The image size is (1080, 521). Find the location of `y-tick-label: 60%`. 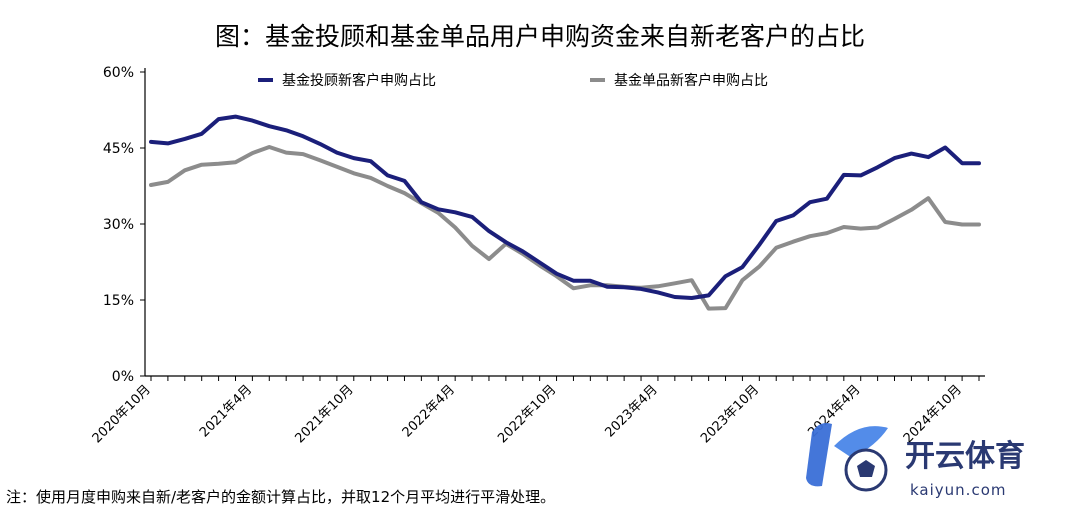

y-tick-label: 60% is located at coordinates (118, 73).